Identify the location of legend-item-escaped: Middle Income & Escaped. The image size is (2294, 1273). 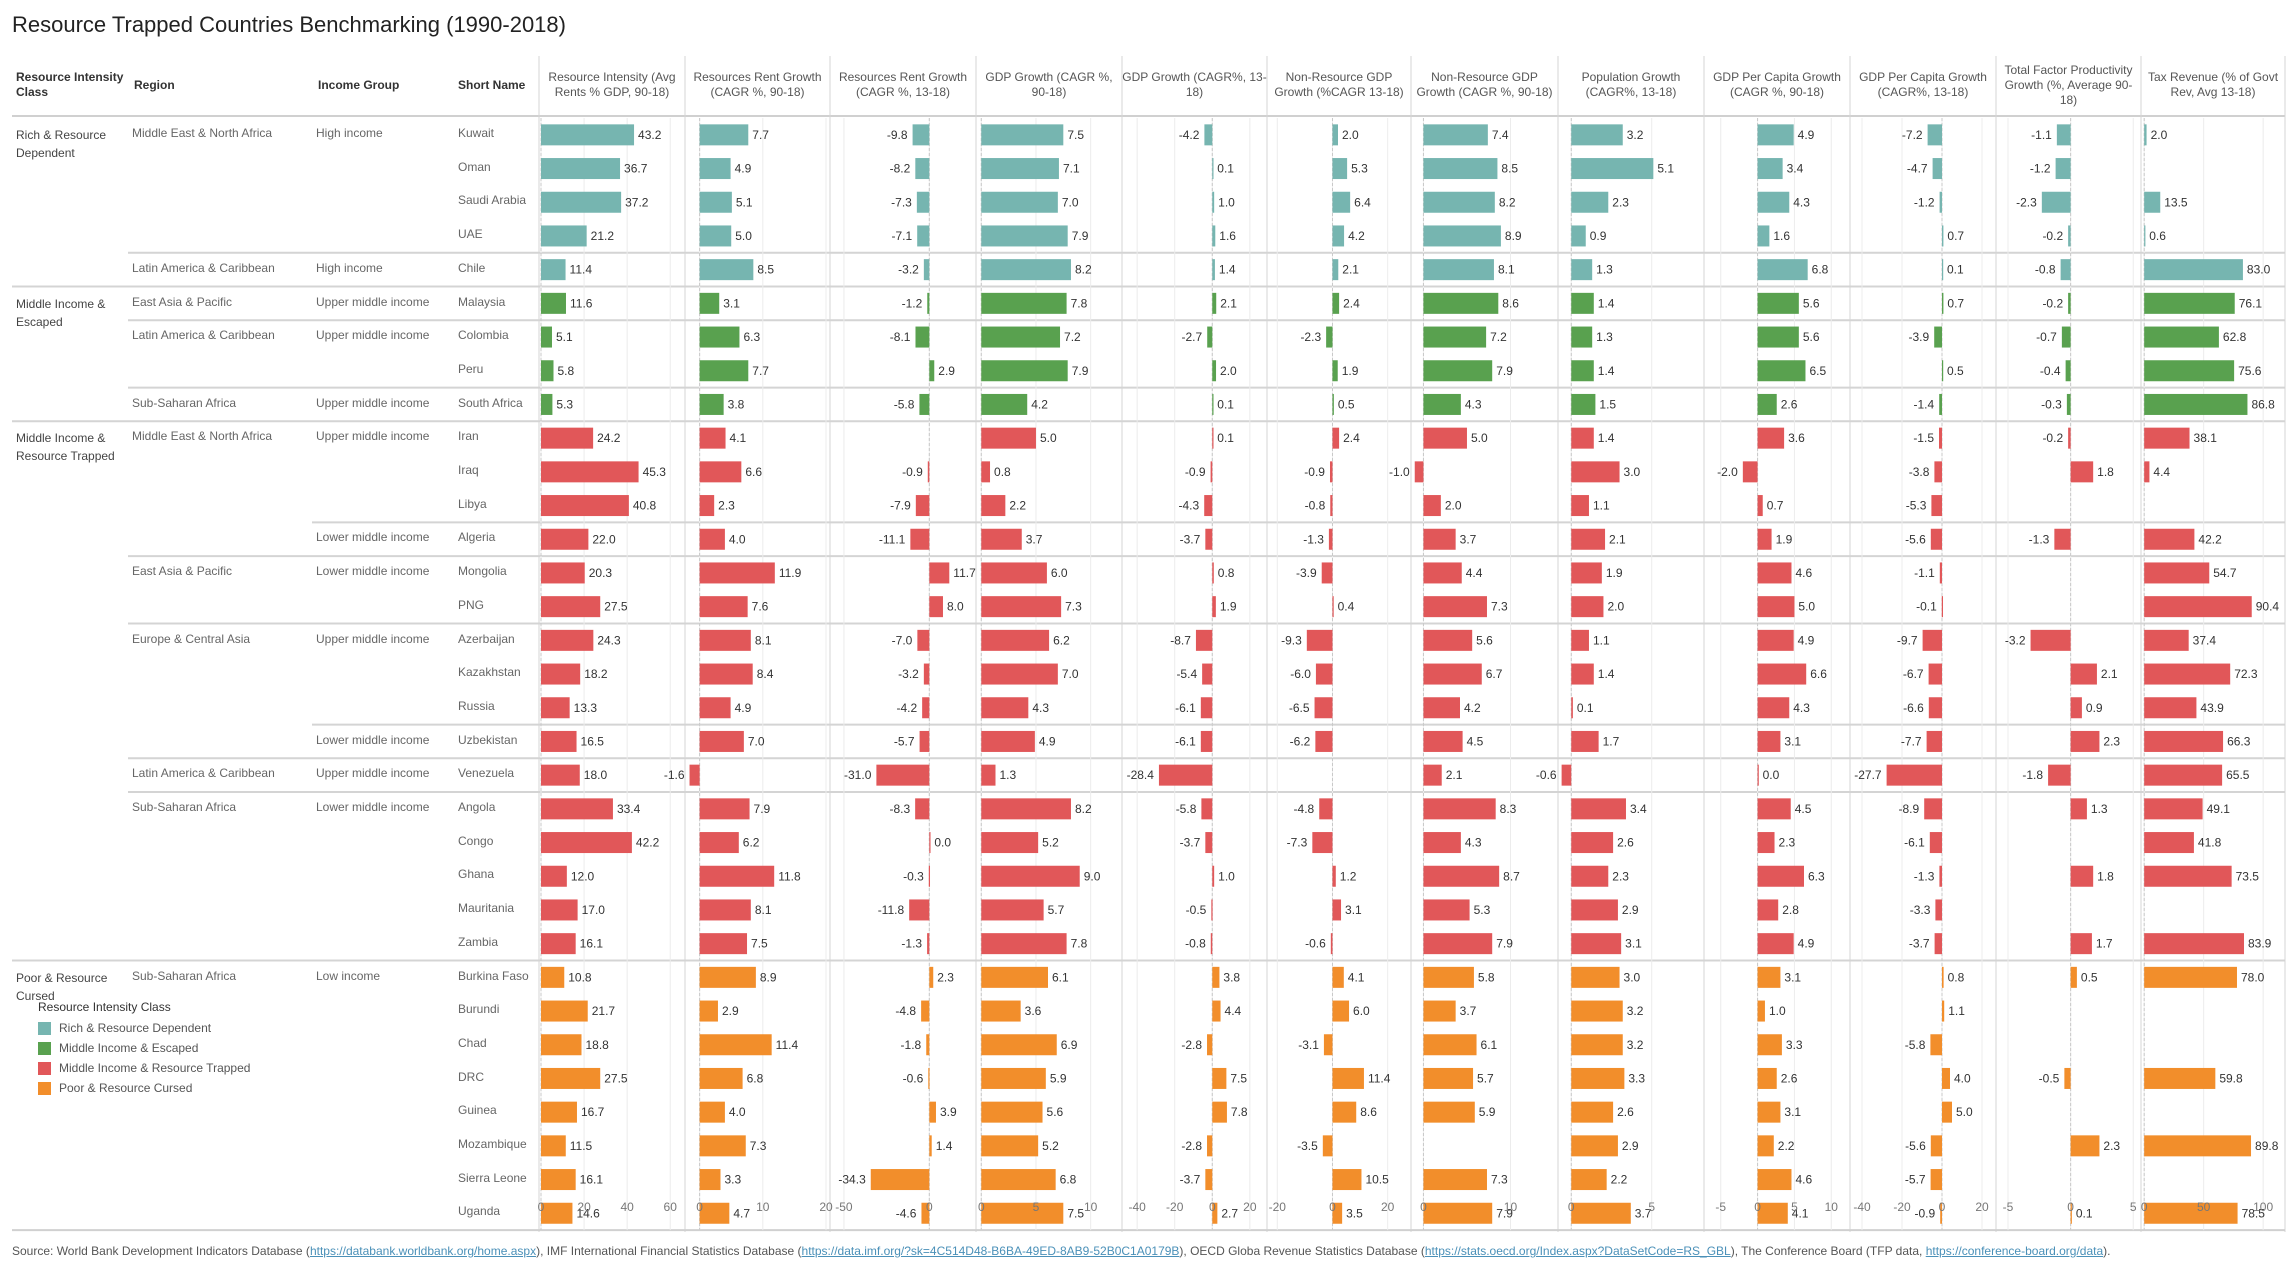
(144, 1048).